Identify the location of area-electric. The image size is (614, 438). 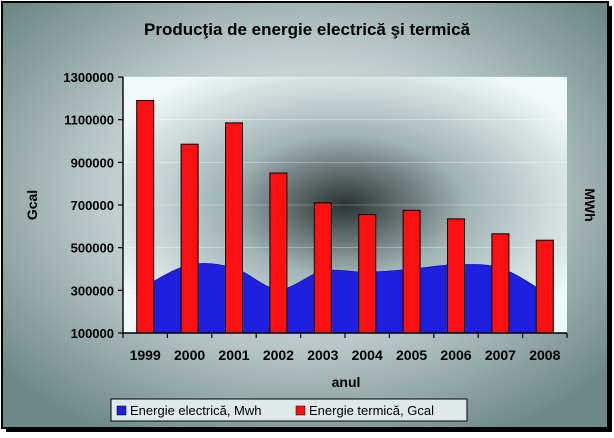
(345, 298).